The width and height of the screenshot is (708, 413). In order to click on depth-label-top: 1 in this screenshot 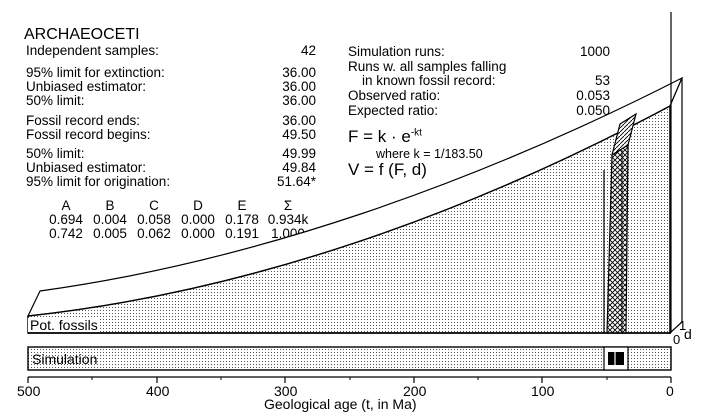, I will do `click(683, 325)`.